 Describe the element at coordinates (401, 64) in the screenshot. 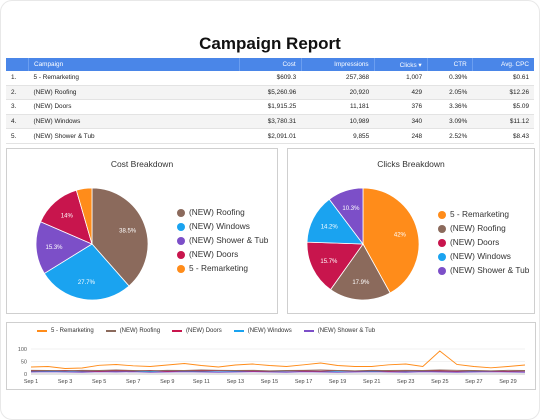

I see `header-clicks: Clicks ▾` at that location.